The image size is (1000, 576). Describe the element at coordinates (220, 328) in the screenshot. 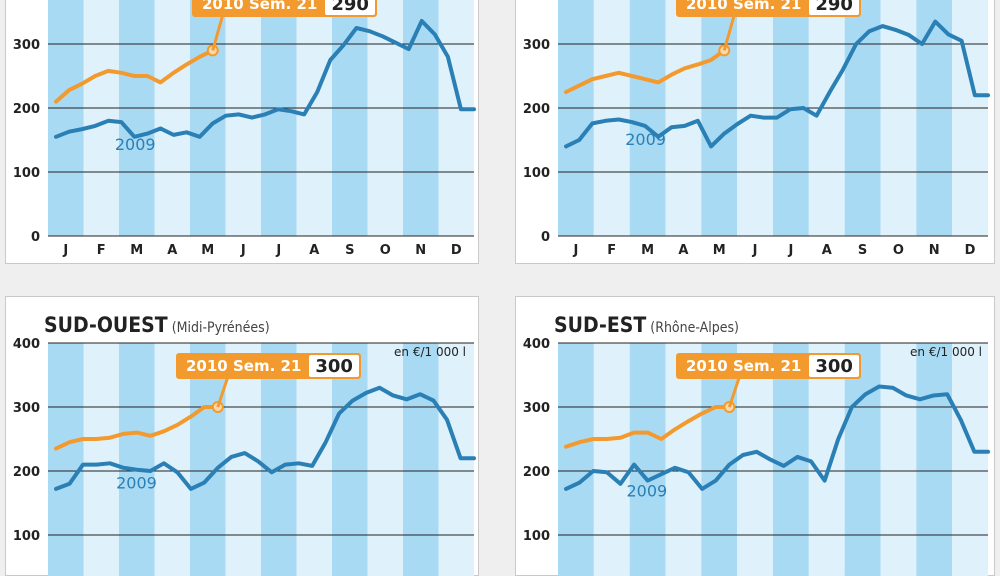

I see `region-subtitle: (Midi-Pyrénées)` at that location.